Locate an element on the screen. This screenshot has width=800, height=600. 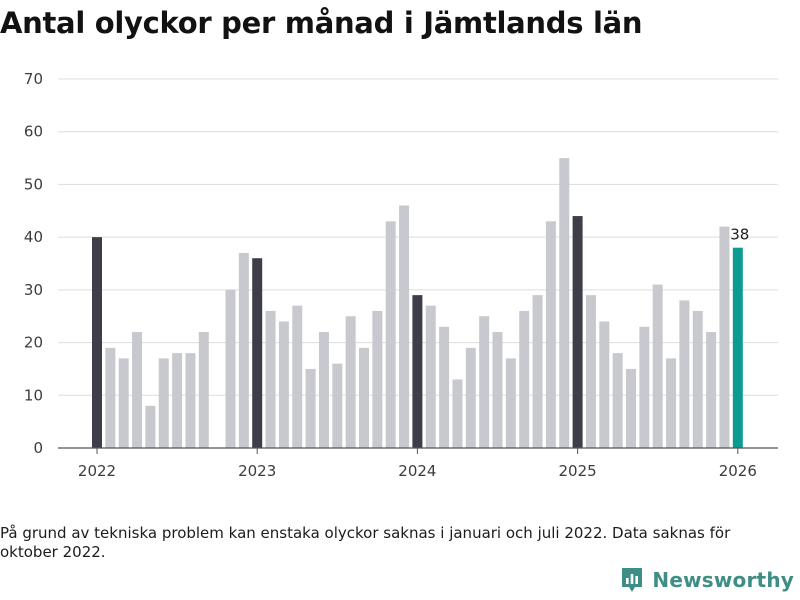
x-tick-label: 2024 is located at coordinates (417, 471).